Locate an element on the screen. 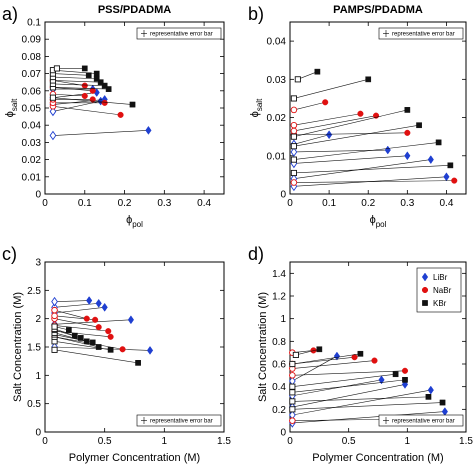 This screenshot has width=474, height=465. legend-marker-kbr is located at coordinates (425, 303).